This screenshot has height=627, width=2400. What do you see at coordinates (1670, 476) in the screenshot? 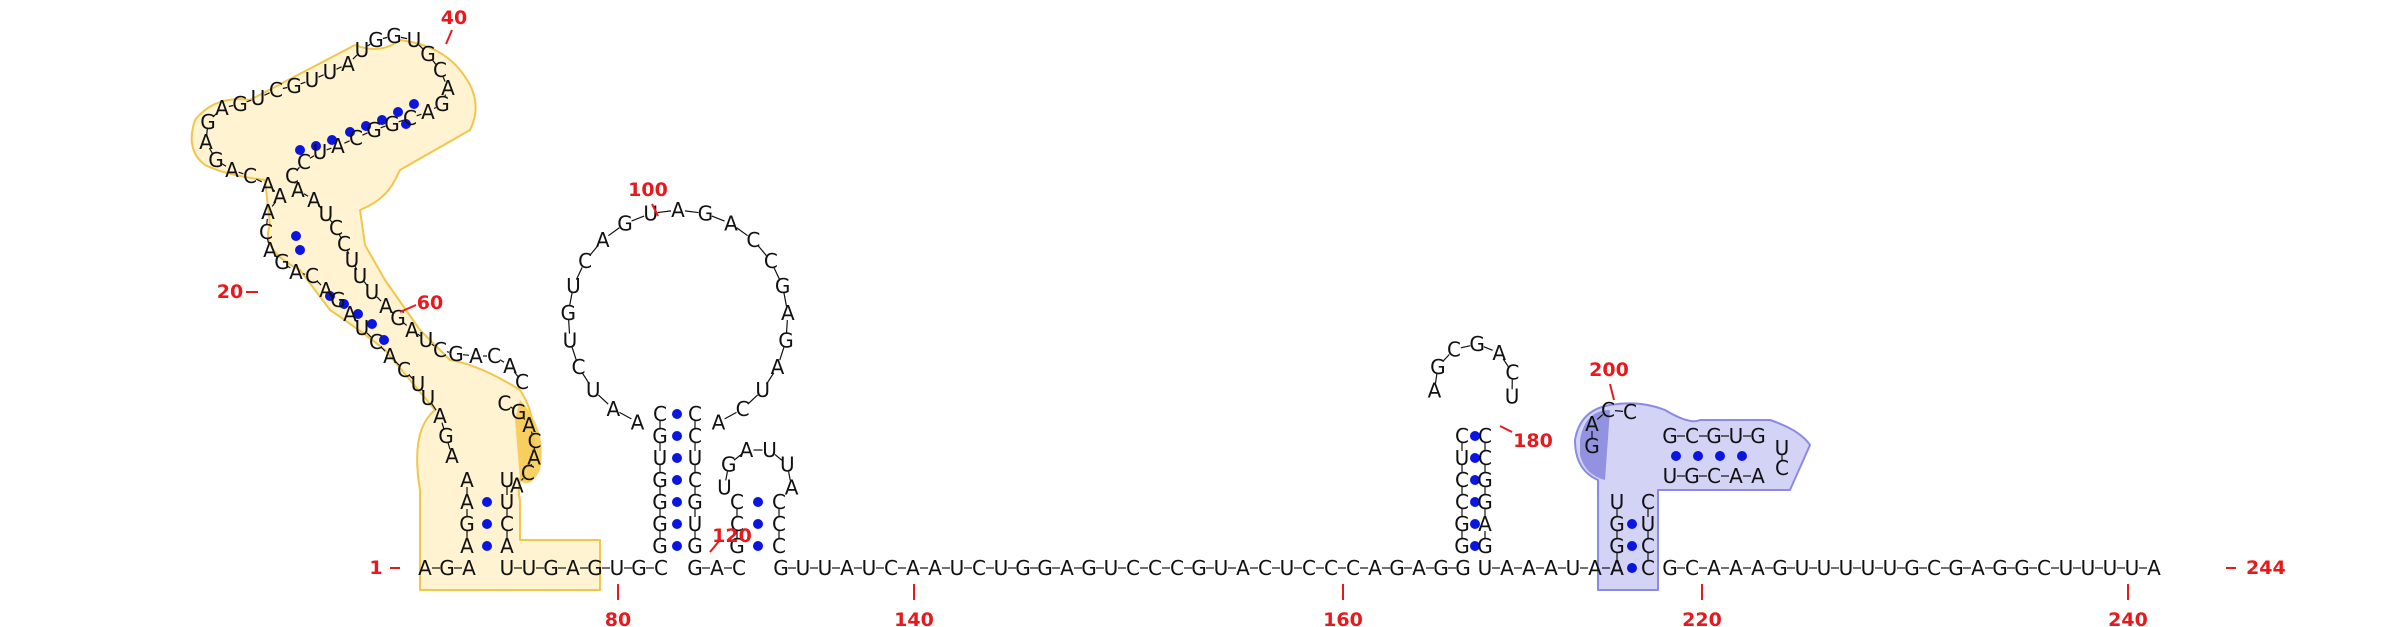
I see `domain2-arm-nucleotide: U` at bounding box center [1670, 476].